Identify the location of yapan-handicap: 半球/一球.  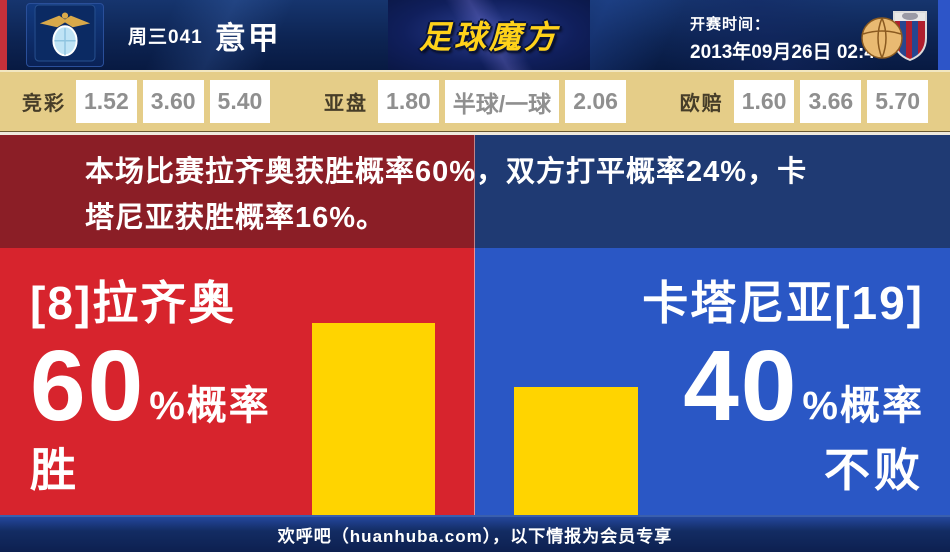
(502, 101).